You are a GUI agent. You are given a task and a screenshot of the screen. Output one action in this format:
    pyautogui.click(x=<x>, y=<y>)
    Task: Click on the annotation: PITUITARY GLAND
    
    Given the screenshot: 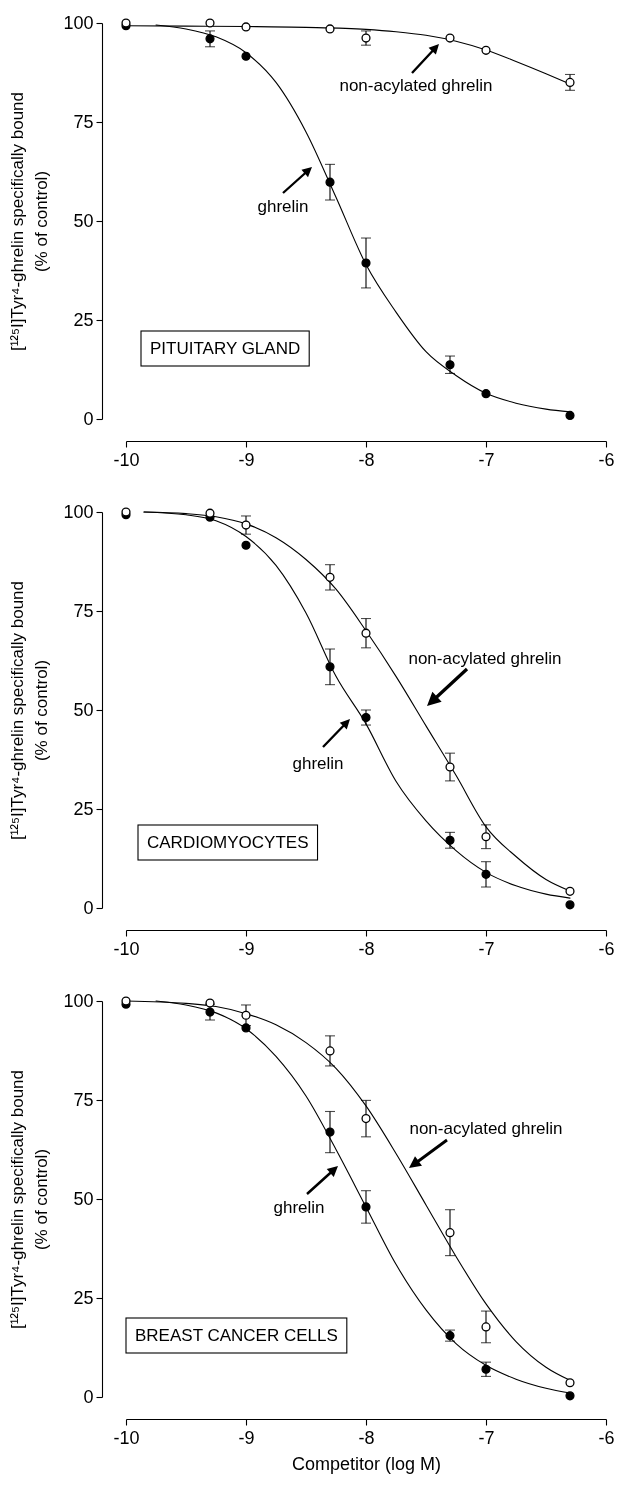 What is the action you would take?
    pyautogui.click(x=225, y=348)
    